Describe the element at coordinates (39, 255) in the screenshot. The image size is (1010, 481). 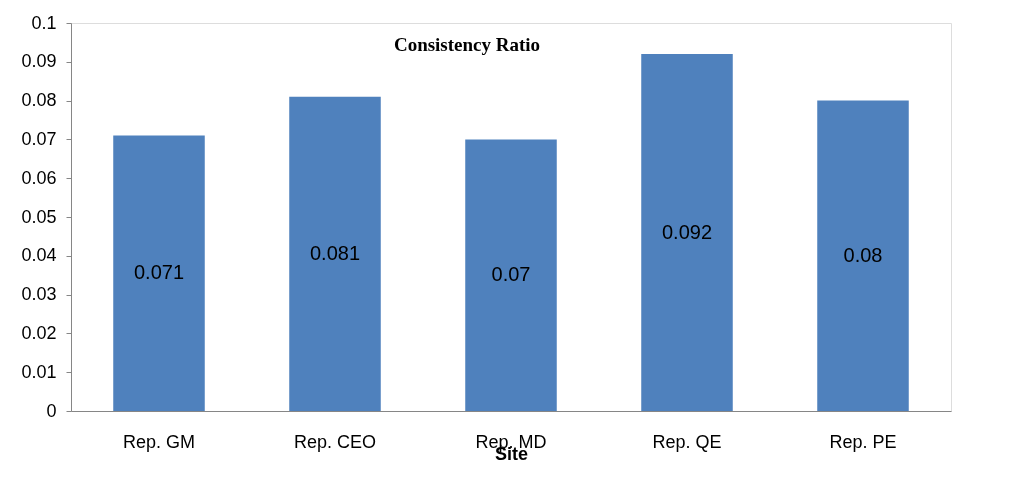
I see `y-tick-label: 0.04` at that location.